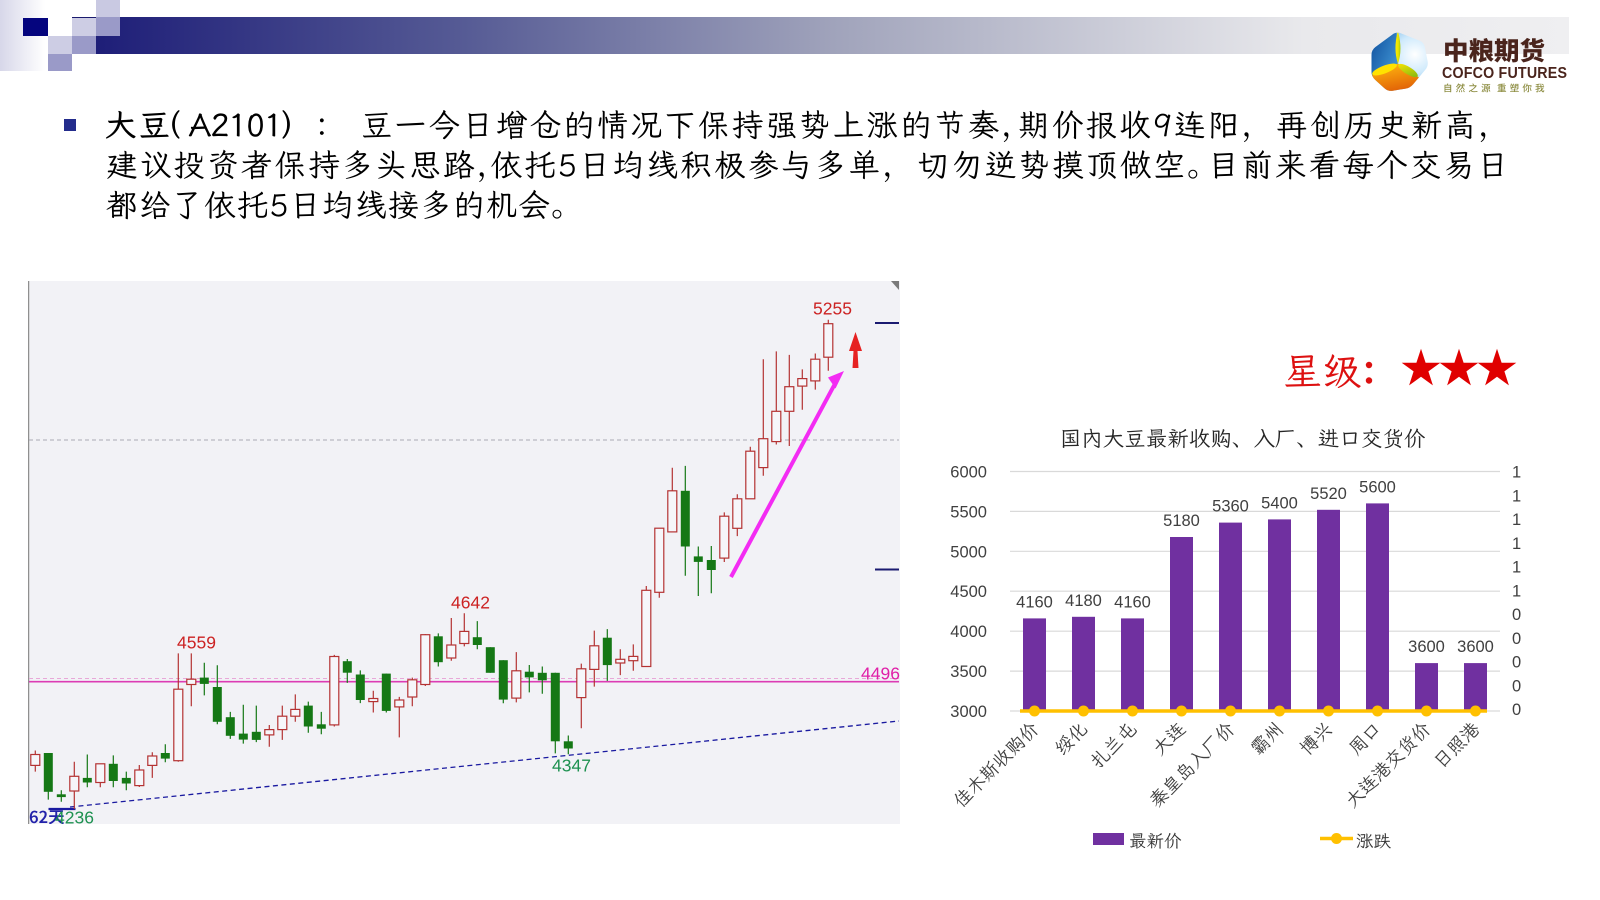 This screenshot has height=900, width=1600. Describe the element at coordinates (1230, 507) in the screenshot. I see `svg-text: 5360` at that location.